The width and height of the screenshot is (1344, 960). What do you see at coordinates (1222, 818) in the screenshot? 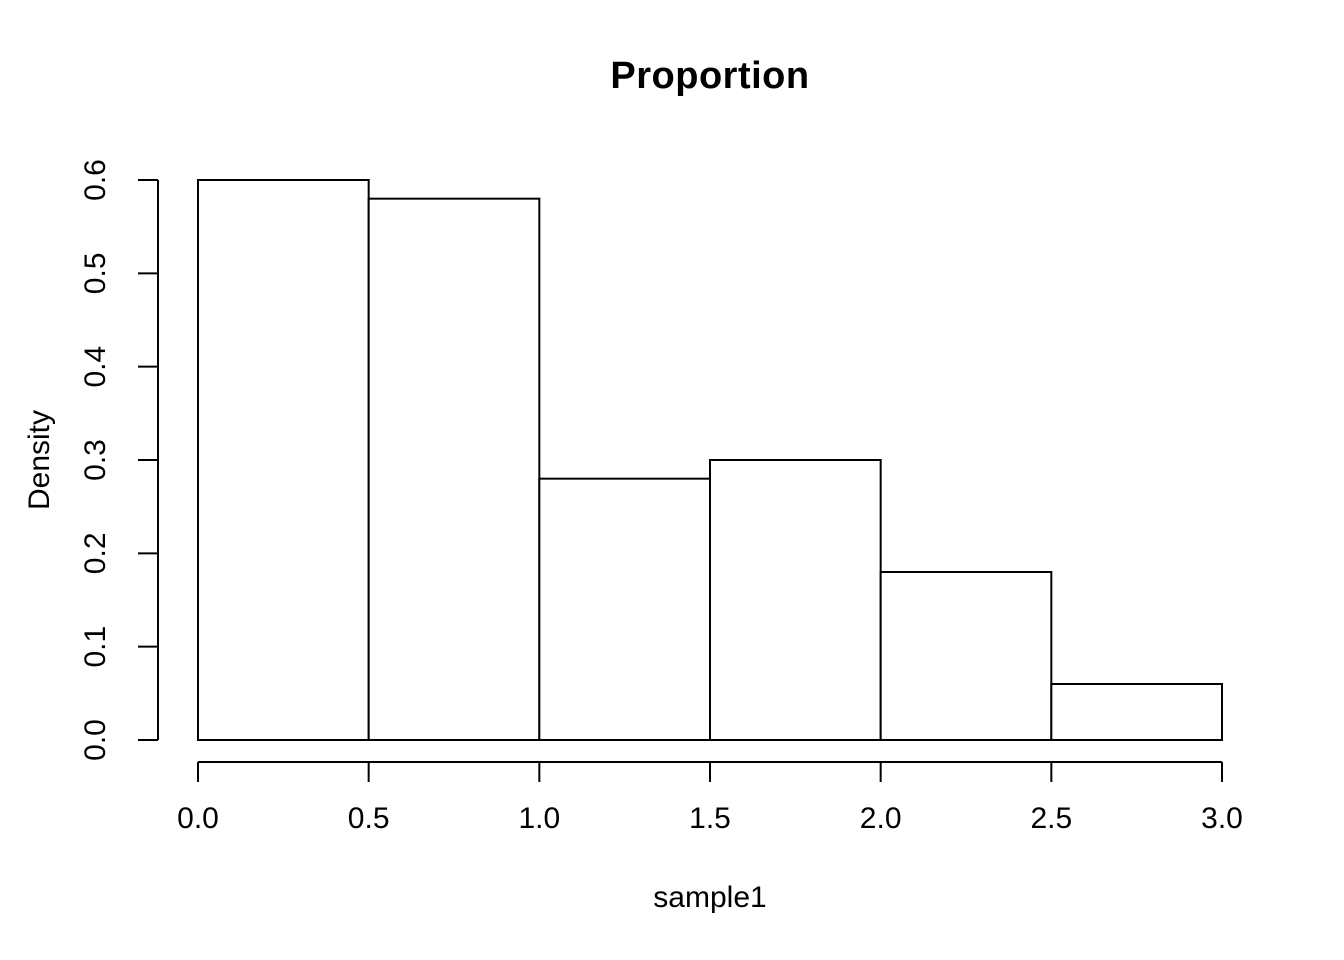
I see `x-tick-label: 3.0` at bounding box center [1222, 818].